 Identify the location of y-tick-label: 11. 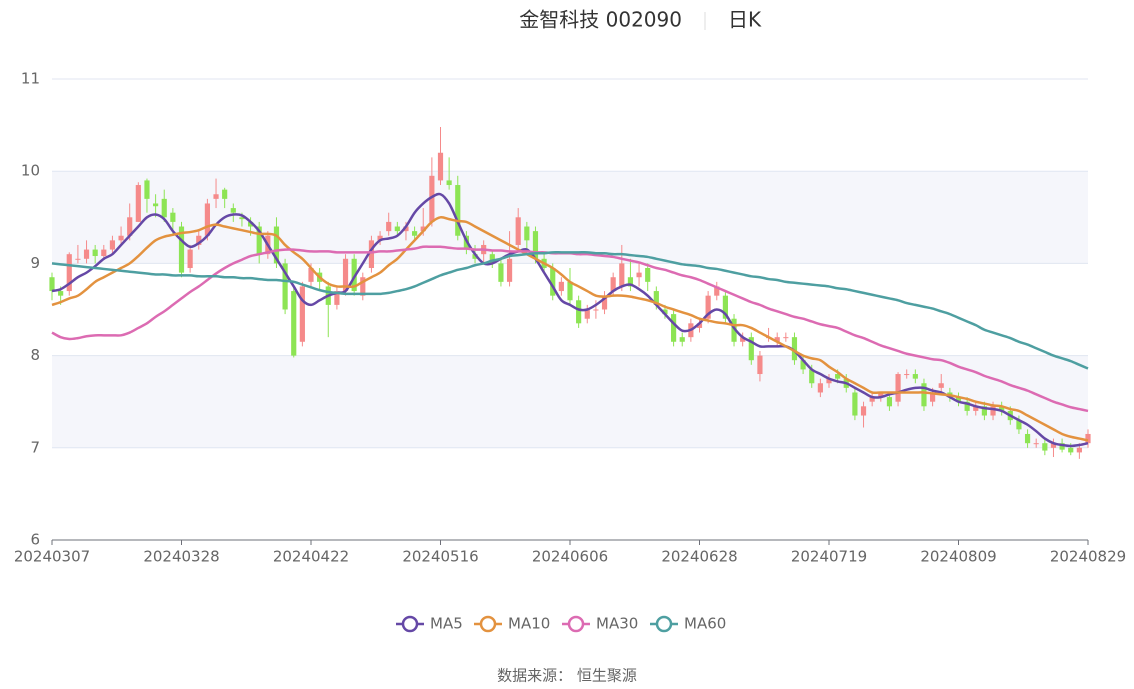
(30, 79).